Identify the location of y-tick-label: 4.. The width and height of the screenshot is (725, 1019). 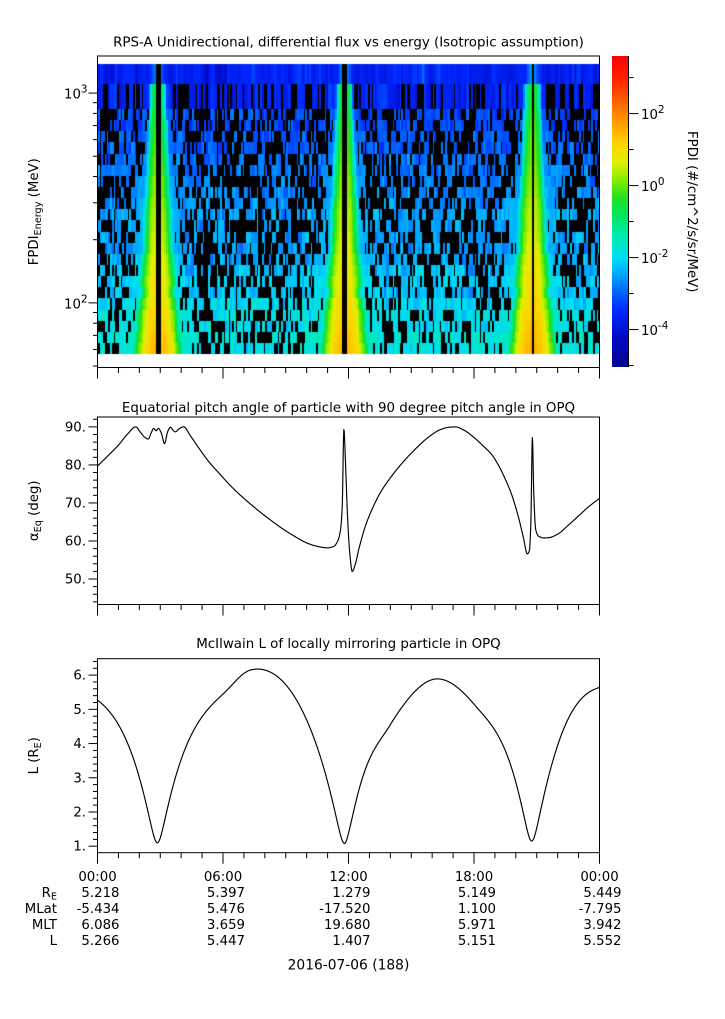
(79, 744).